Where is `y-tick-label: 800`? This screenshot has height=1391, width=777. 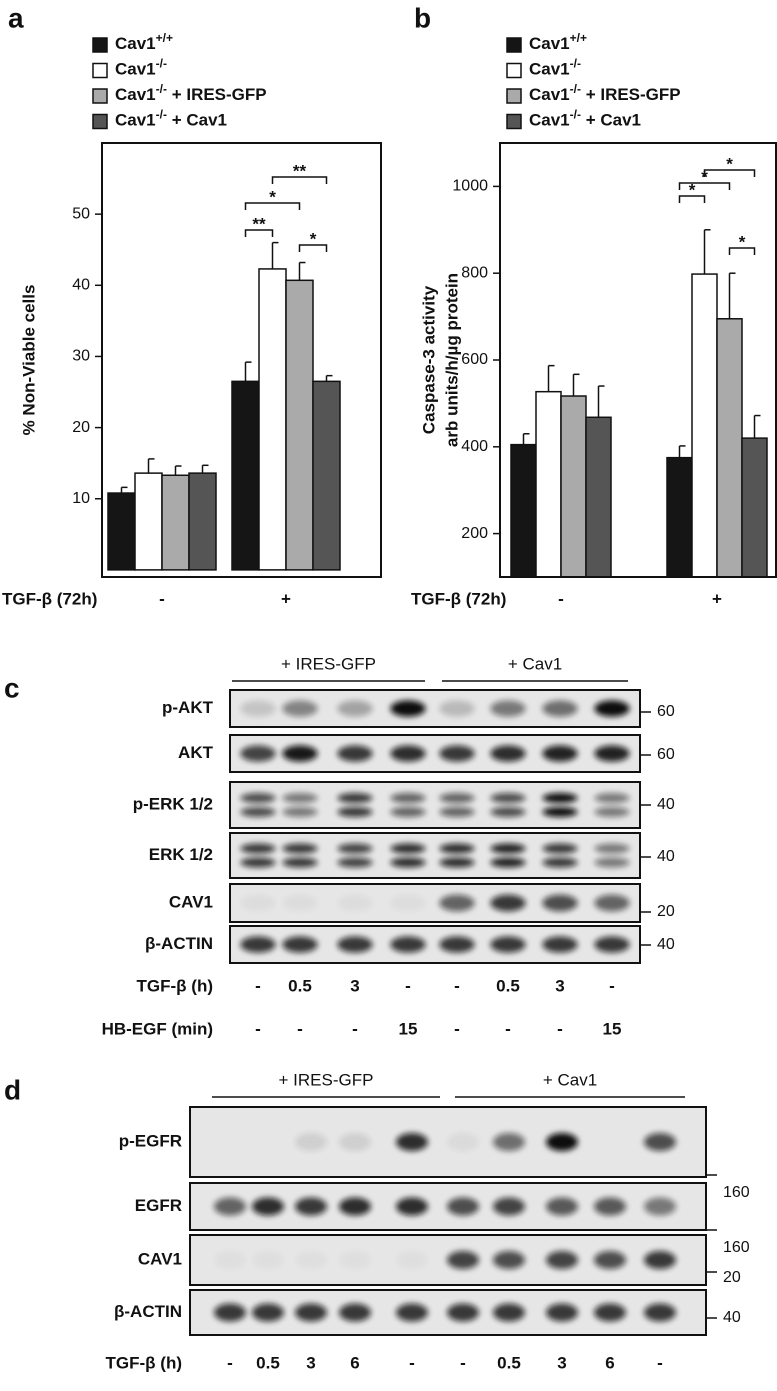 y-tick-label: 800 is located at coordinates (474, 272).